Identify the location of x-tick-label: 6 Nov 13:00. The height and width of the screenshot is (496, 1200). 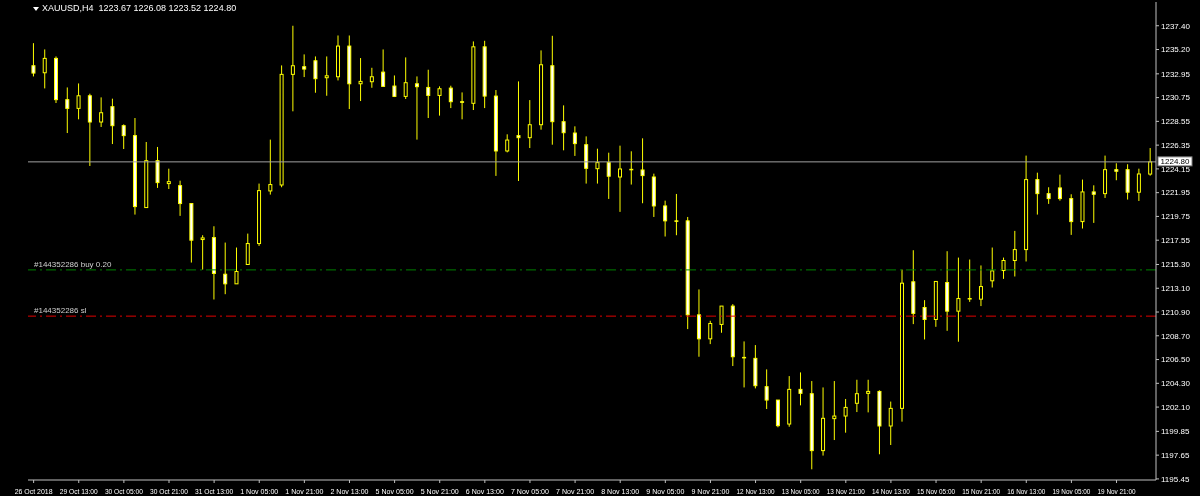
(487, 491).